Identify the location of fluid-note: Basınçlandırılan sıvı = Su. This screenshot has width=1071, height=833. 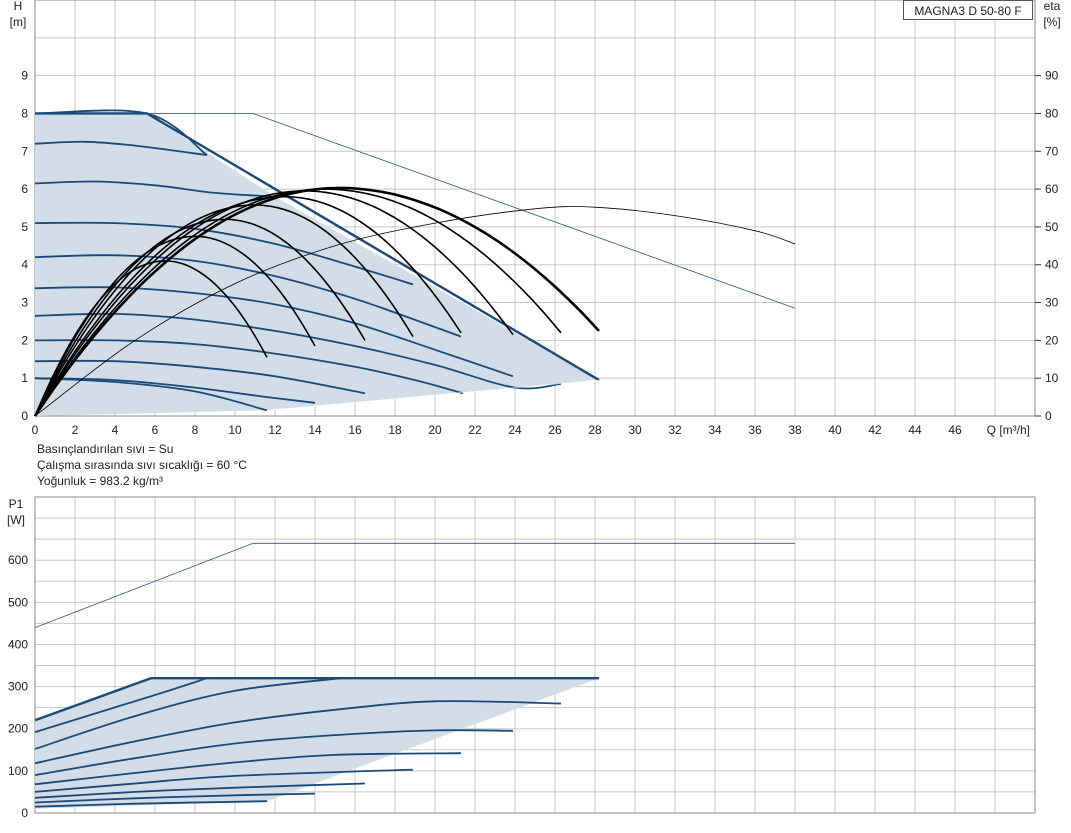
(105, 449).